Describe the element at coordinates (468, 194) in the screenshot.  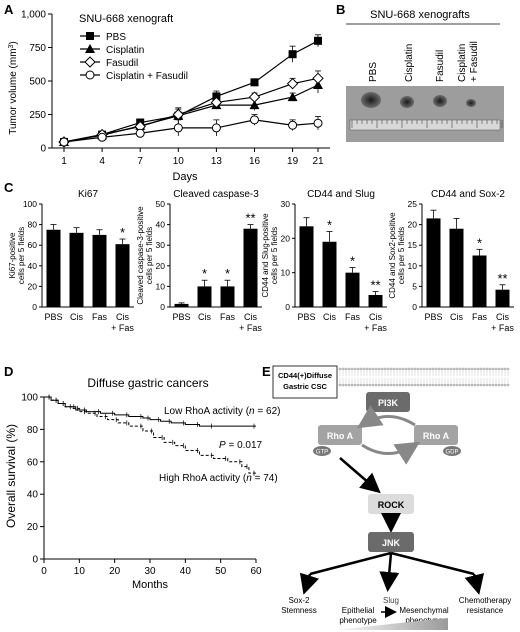
I see `panel-c-title: CD44 and Sox-2` at that location.